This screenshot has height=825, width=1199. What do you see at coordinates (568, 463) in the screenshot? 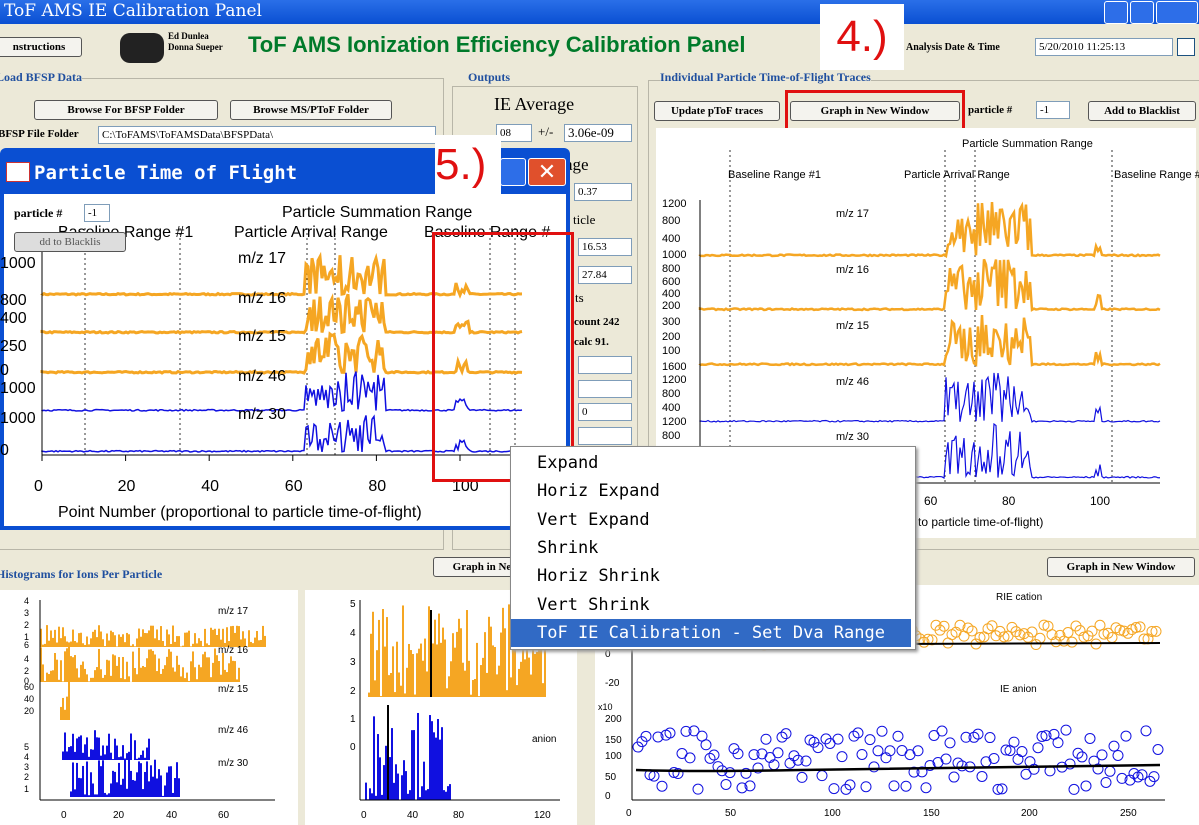
I see `menu-item: Expand` at bounding box center [568, 463].